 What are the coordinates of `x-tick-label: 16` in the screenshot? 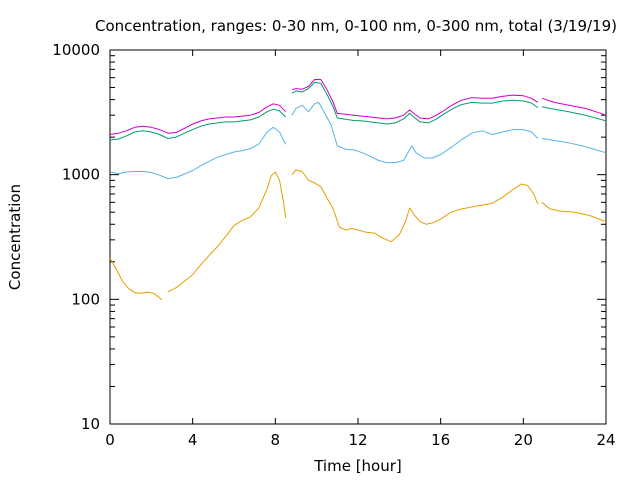 It's located at (440, 440).